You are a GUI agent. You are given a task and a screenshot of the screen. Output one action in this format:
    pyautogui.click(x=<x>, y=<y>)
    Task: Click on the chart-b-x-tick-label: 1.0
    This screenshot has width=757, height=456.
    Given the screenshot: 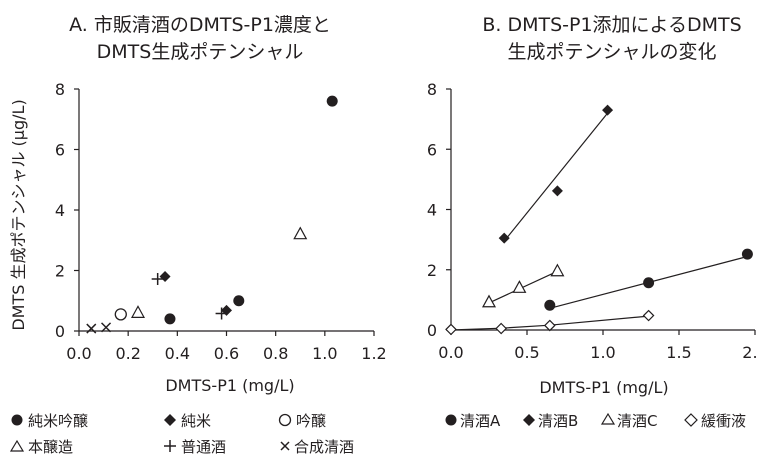 What is the action you would take?
    pyautogui.click(x=602, y=352)
    